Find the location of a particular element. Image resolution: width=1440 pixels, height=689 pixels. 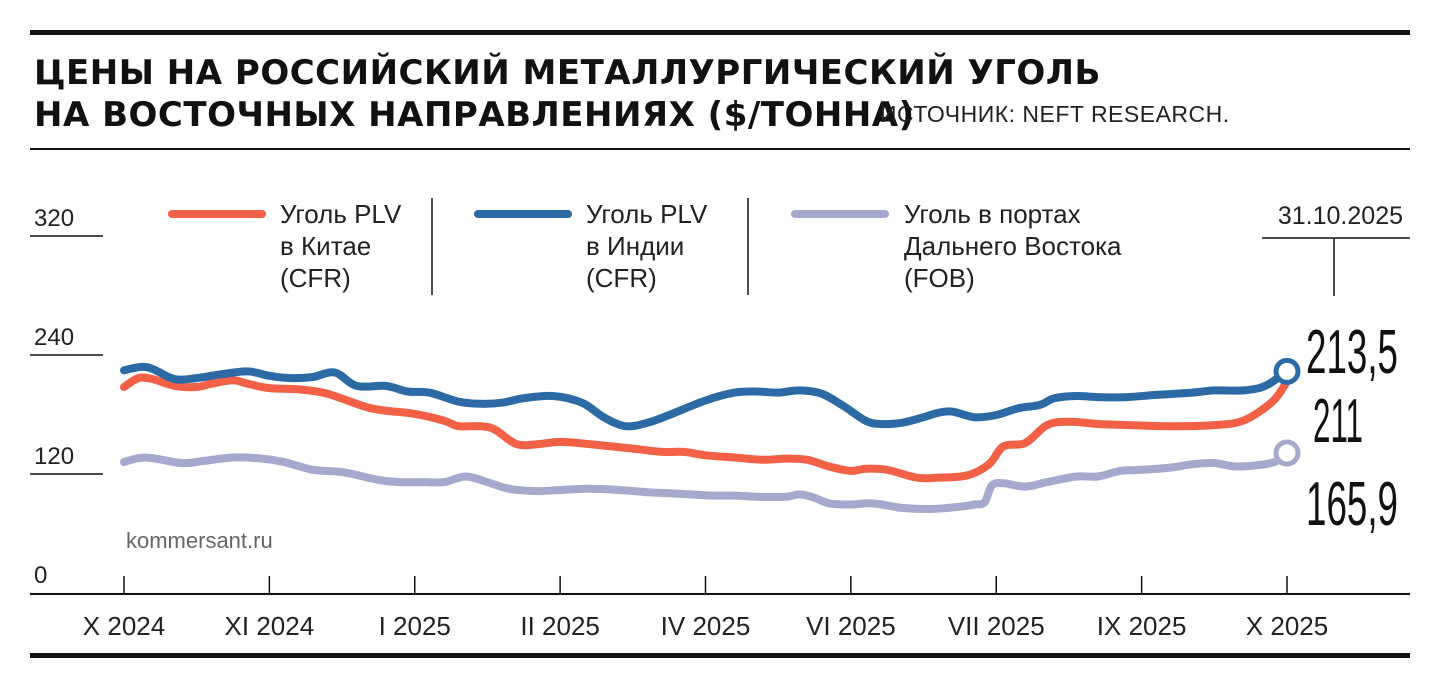

legend-label-india: Уголь PLV в Индии (CFR) is located at coordinates (650, 246).